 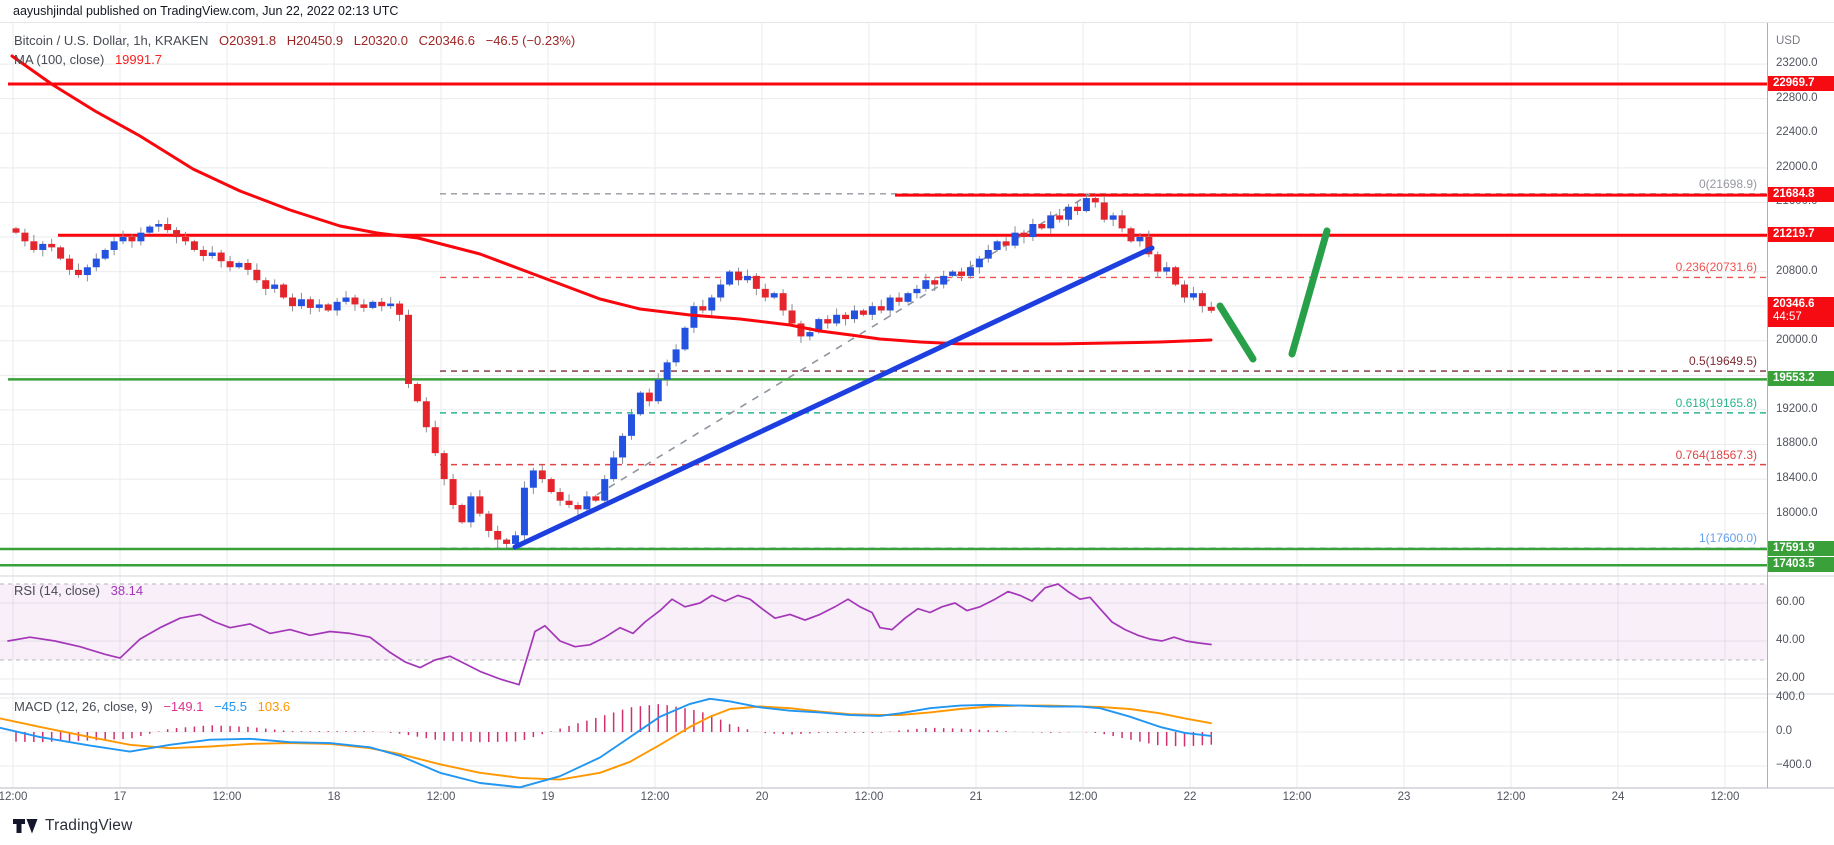 What do you see at coordinates (976, 797) in the screenshot?
I see `time-axis-tick: 21` at bounding box center [976, 797].